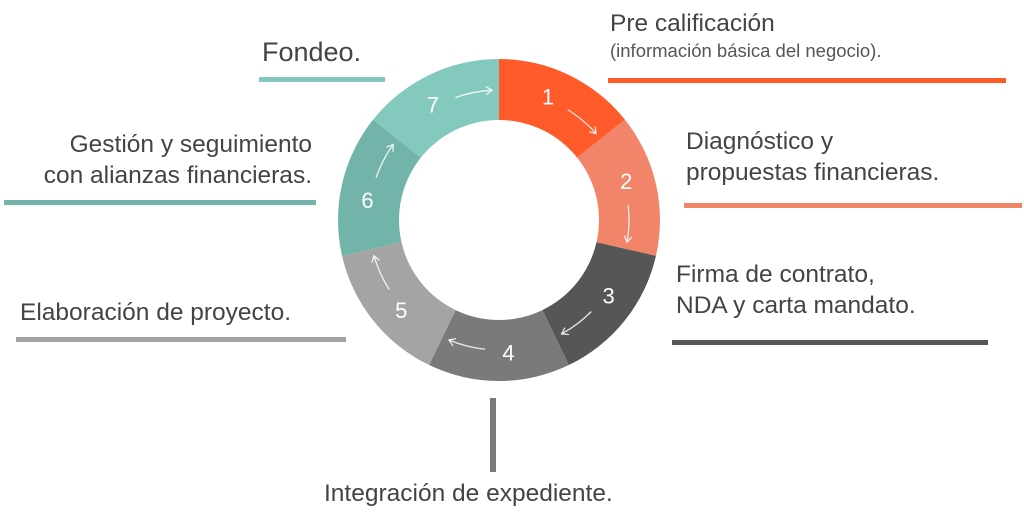  What do you see at coordinates (177, 175) in the screenshot?
I see `step-6-line-2: con alianzas financieras.` at bounding box center [177, 175].